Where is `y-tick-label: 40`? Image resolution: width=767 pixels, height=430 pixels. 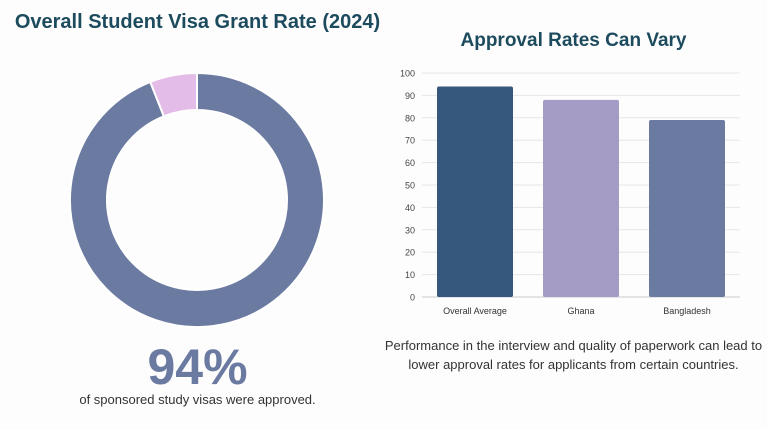
y-tick-label: 40 is located at coordinates (410, 208).